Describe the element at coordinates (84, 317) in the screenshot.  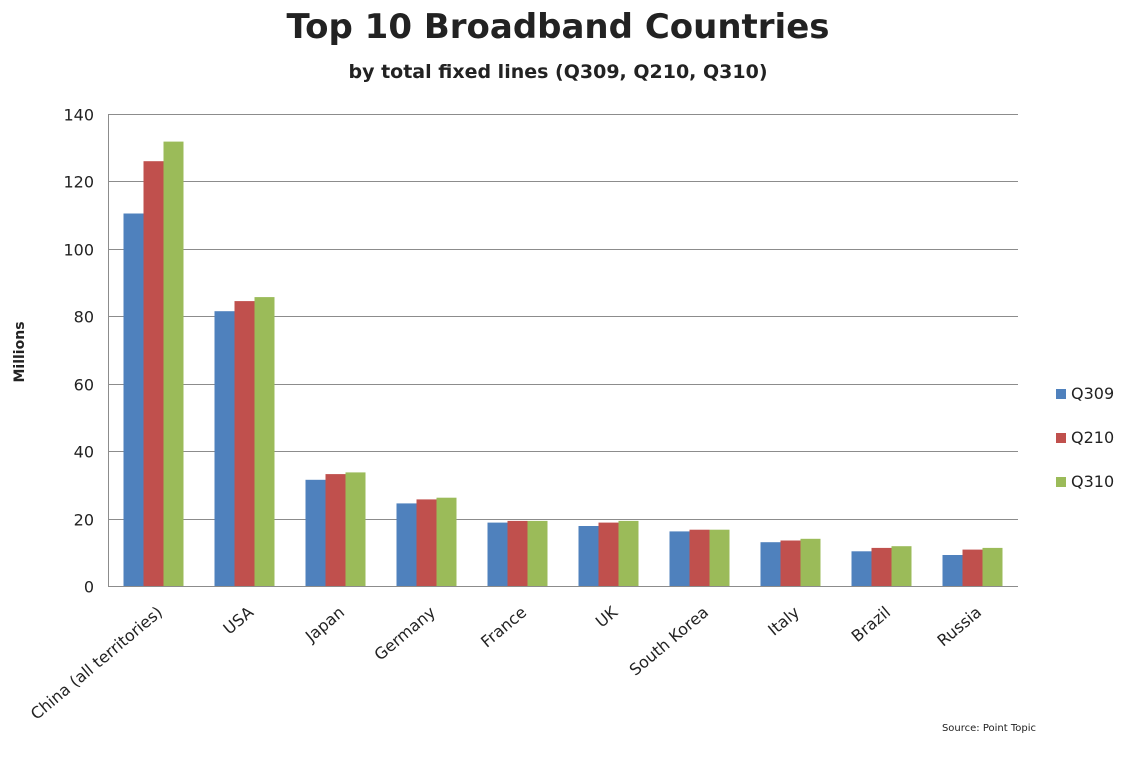
I see `y-tick-label: 80` at that location.